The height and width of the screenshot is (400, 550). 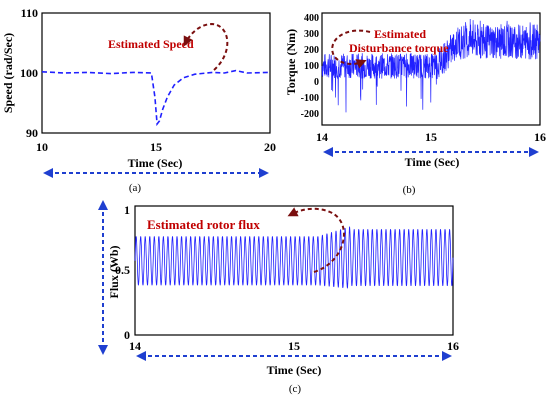 I want to click on panel-b-ytick-3: 100, so click(x=311, y=66).